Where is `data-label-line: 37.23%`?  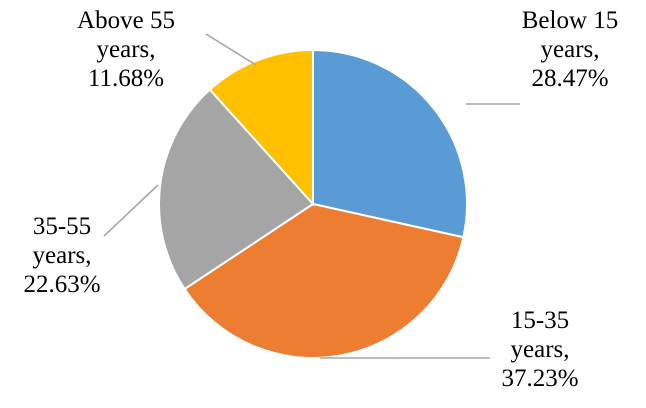
data-label-line: 37.23% is located at coordinates (539, 378).